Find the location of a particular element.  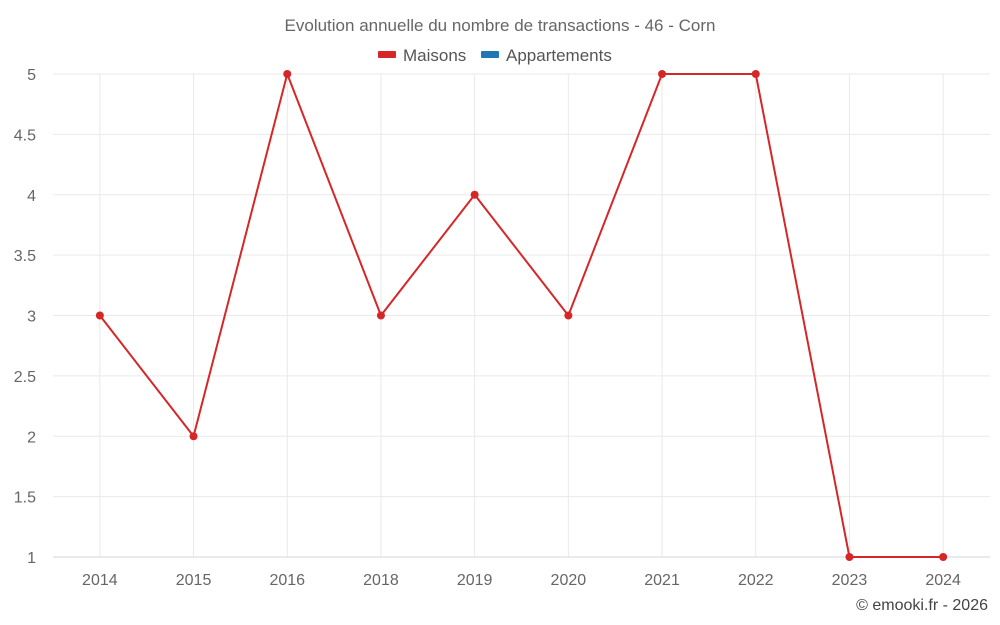

legend-item-appartements: Appartements is located at coordinates (546, 55).